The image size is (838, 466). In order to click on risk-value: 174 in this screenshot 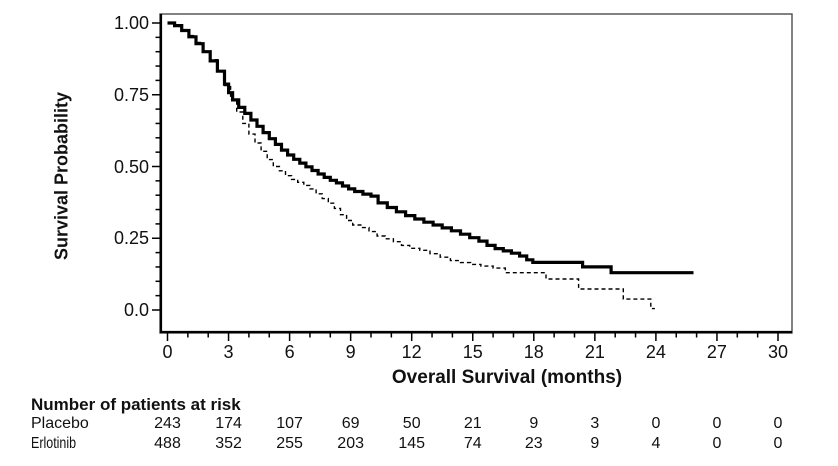, I will do `click(228, 423)`.